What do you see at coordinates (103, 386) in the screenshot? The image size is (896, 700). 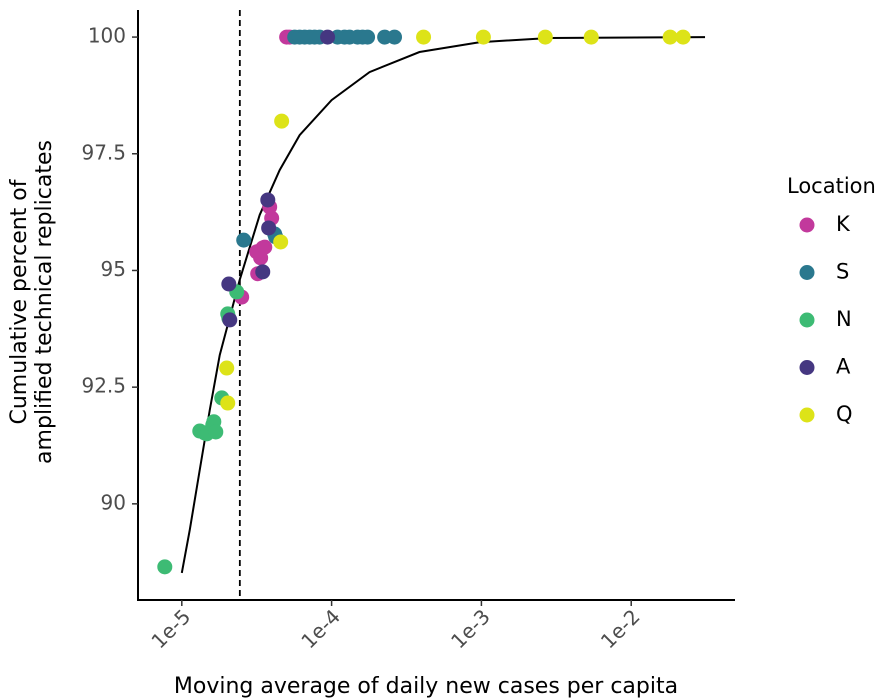 I see `y-tick-label: 92.5` at bounding box center [103, 386].